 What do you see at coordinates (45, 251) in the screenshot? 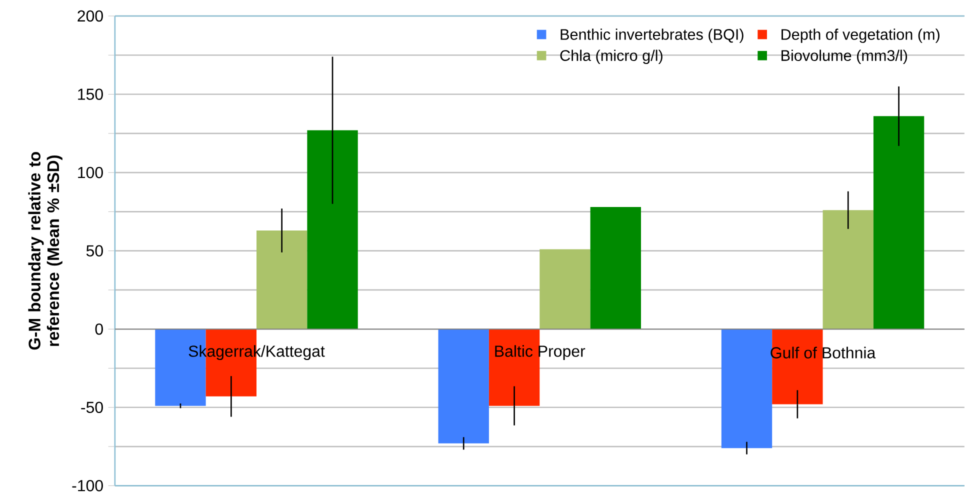
I see `y-axis-title: G-M boundary relative to reference (Mean % ±SD)` at bounding box center [45, 251].